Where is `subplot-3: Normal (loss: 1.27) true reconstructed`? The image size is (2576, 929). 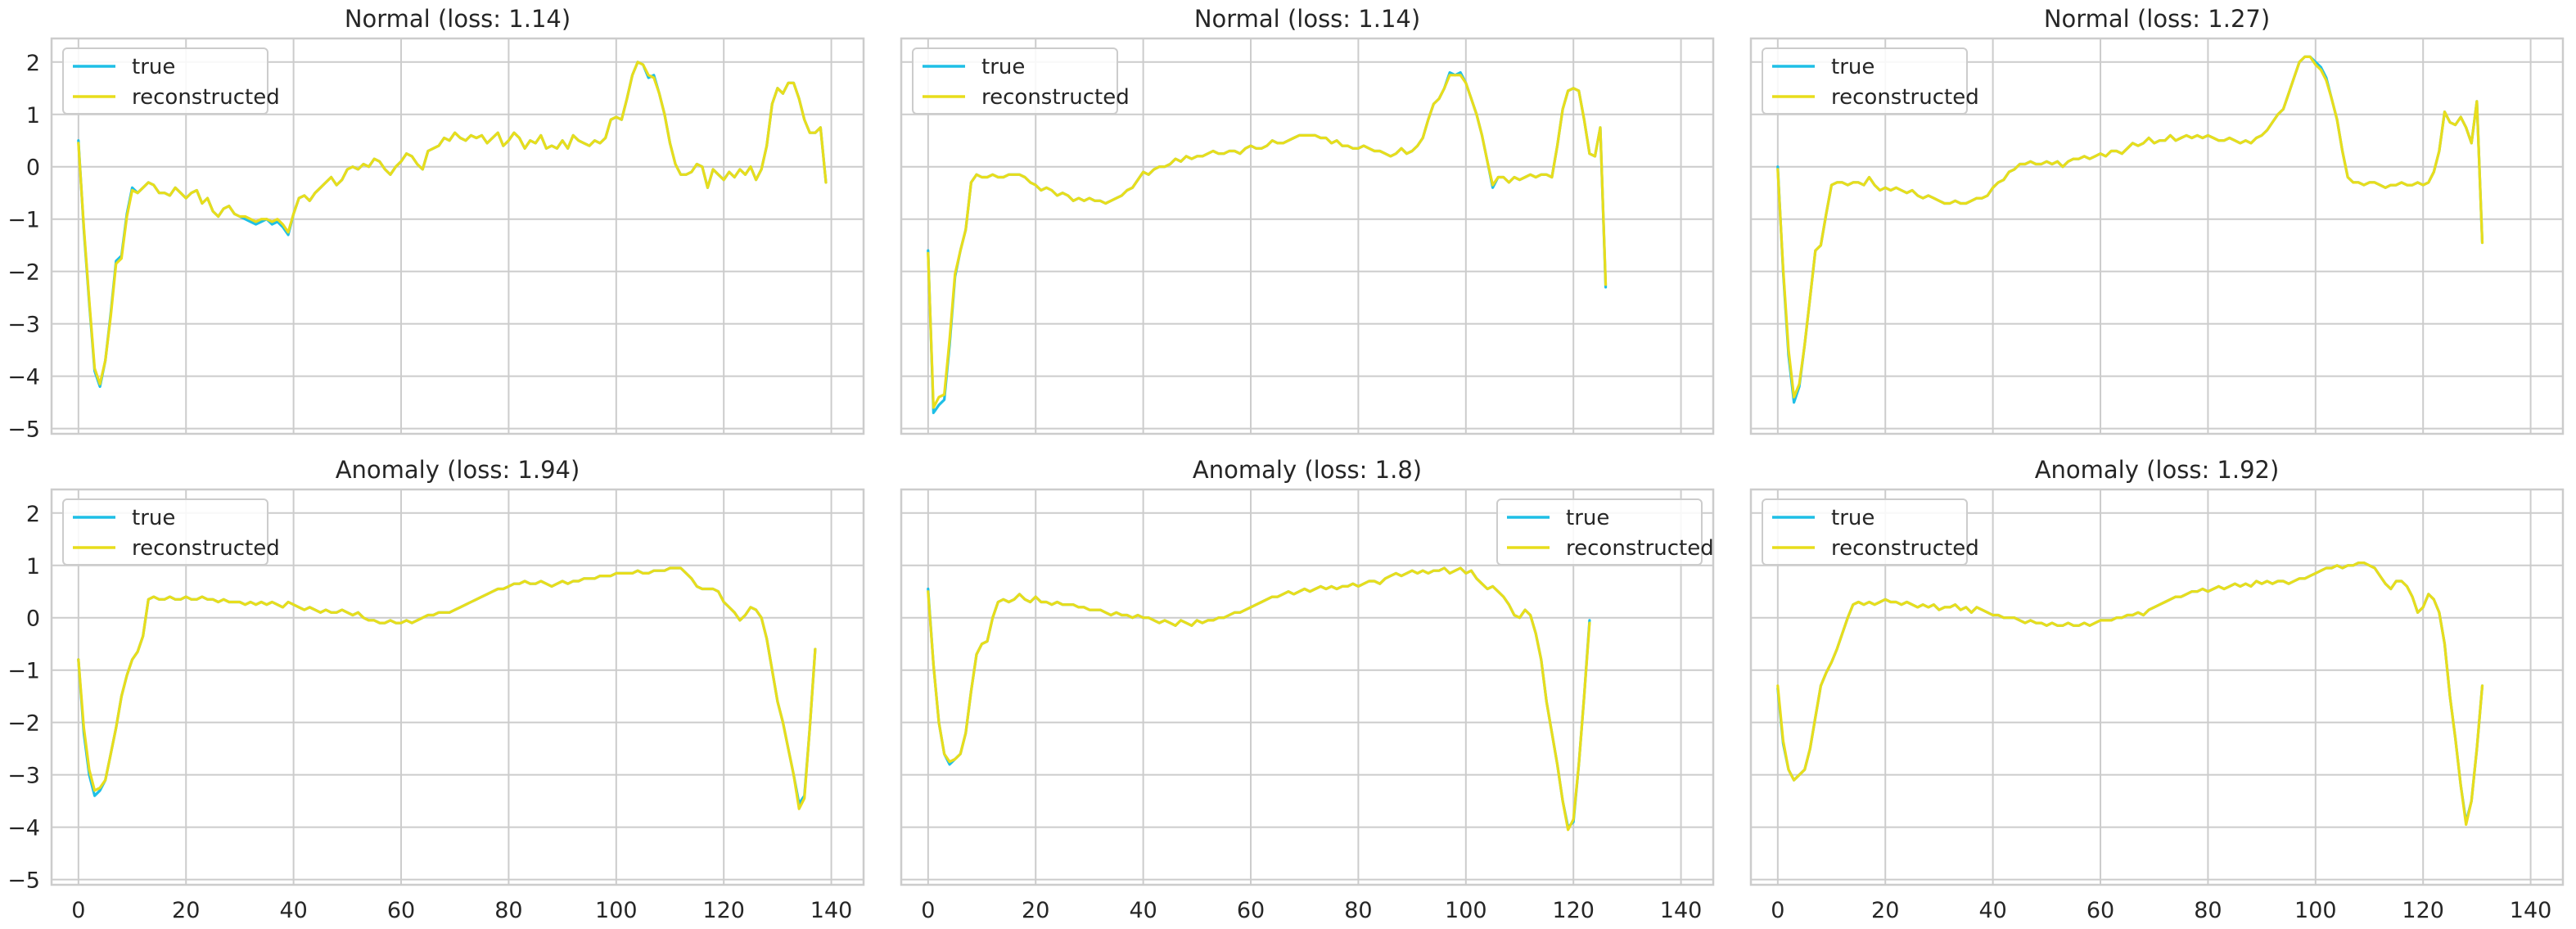 subplot-3: Normal (loss: 1.27) true reconstructed is located at coordinates (2157, 220).